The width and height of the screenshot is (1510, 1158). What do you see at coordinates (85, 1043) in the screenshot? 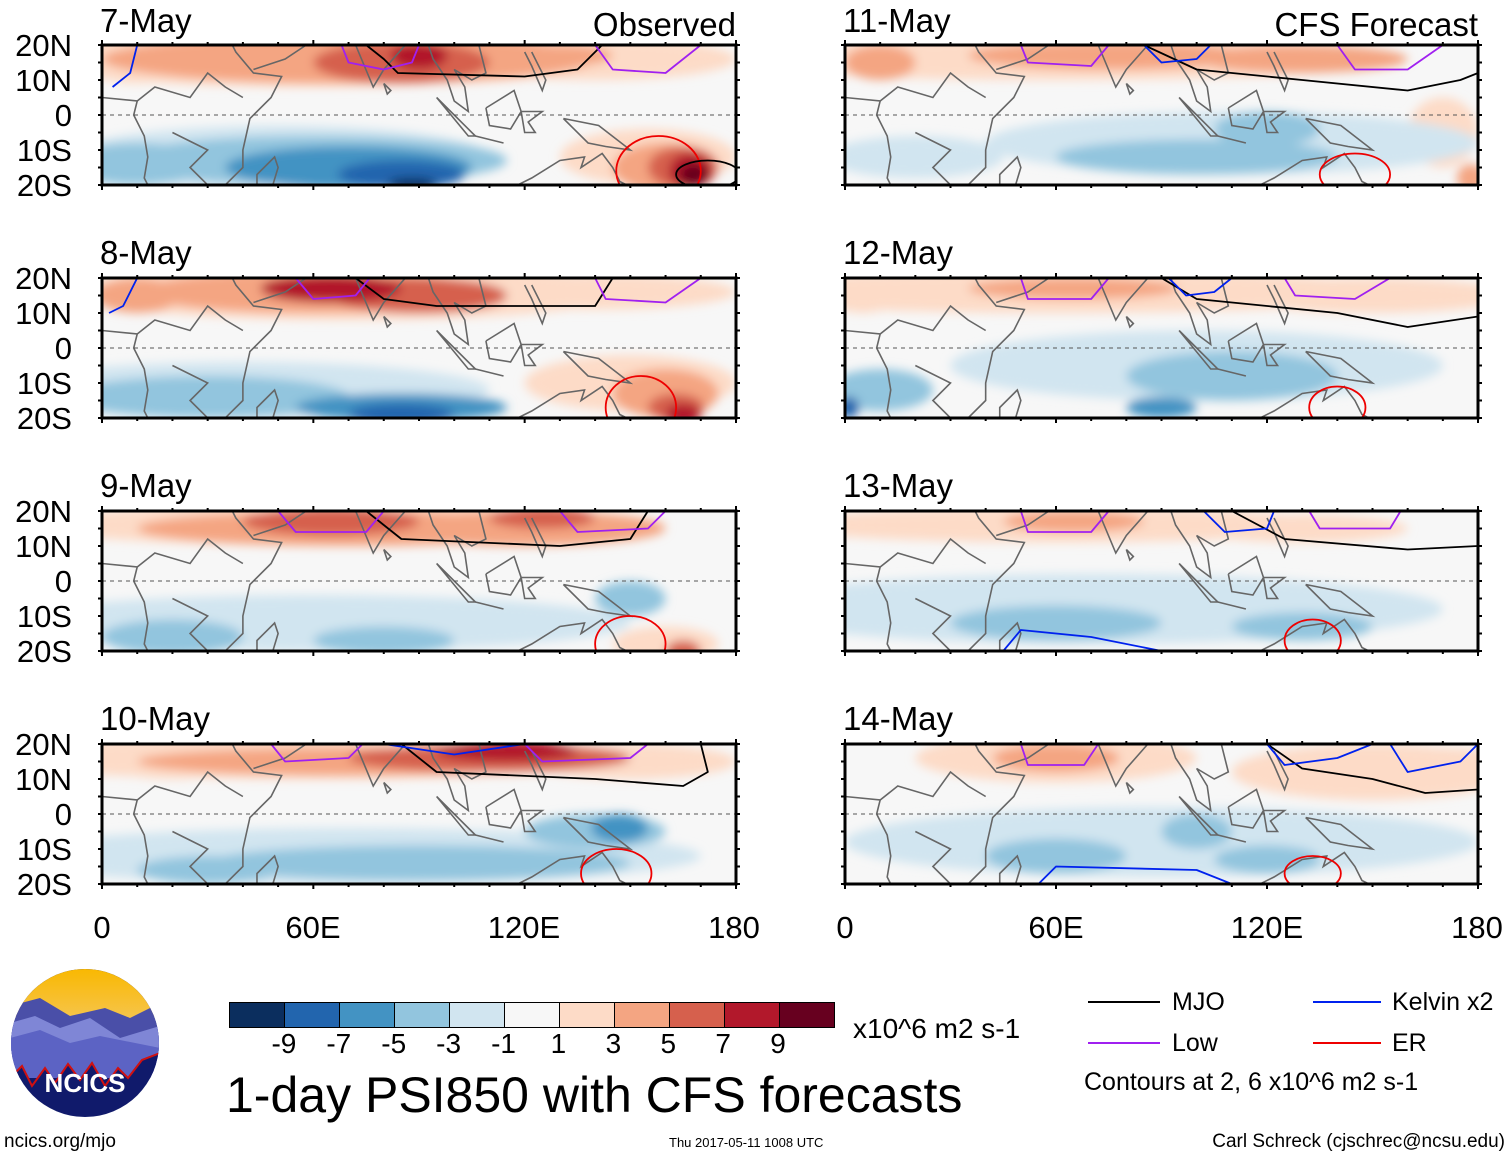
I see `ncics-logo: NCICS` at bounding box center [85, 1043].